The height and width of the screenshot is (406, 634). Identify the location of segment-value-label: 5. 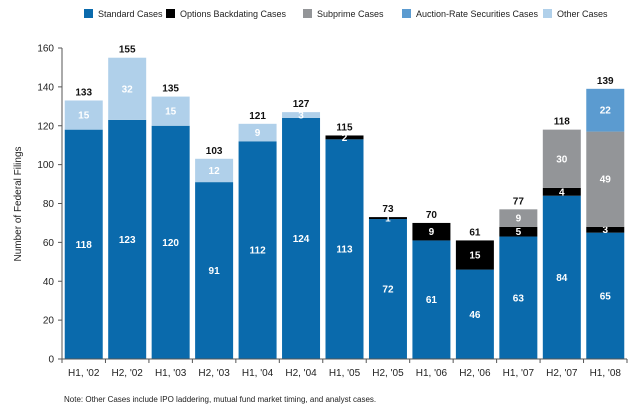
(519, 232).